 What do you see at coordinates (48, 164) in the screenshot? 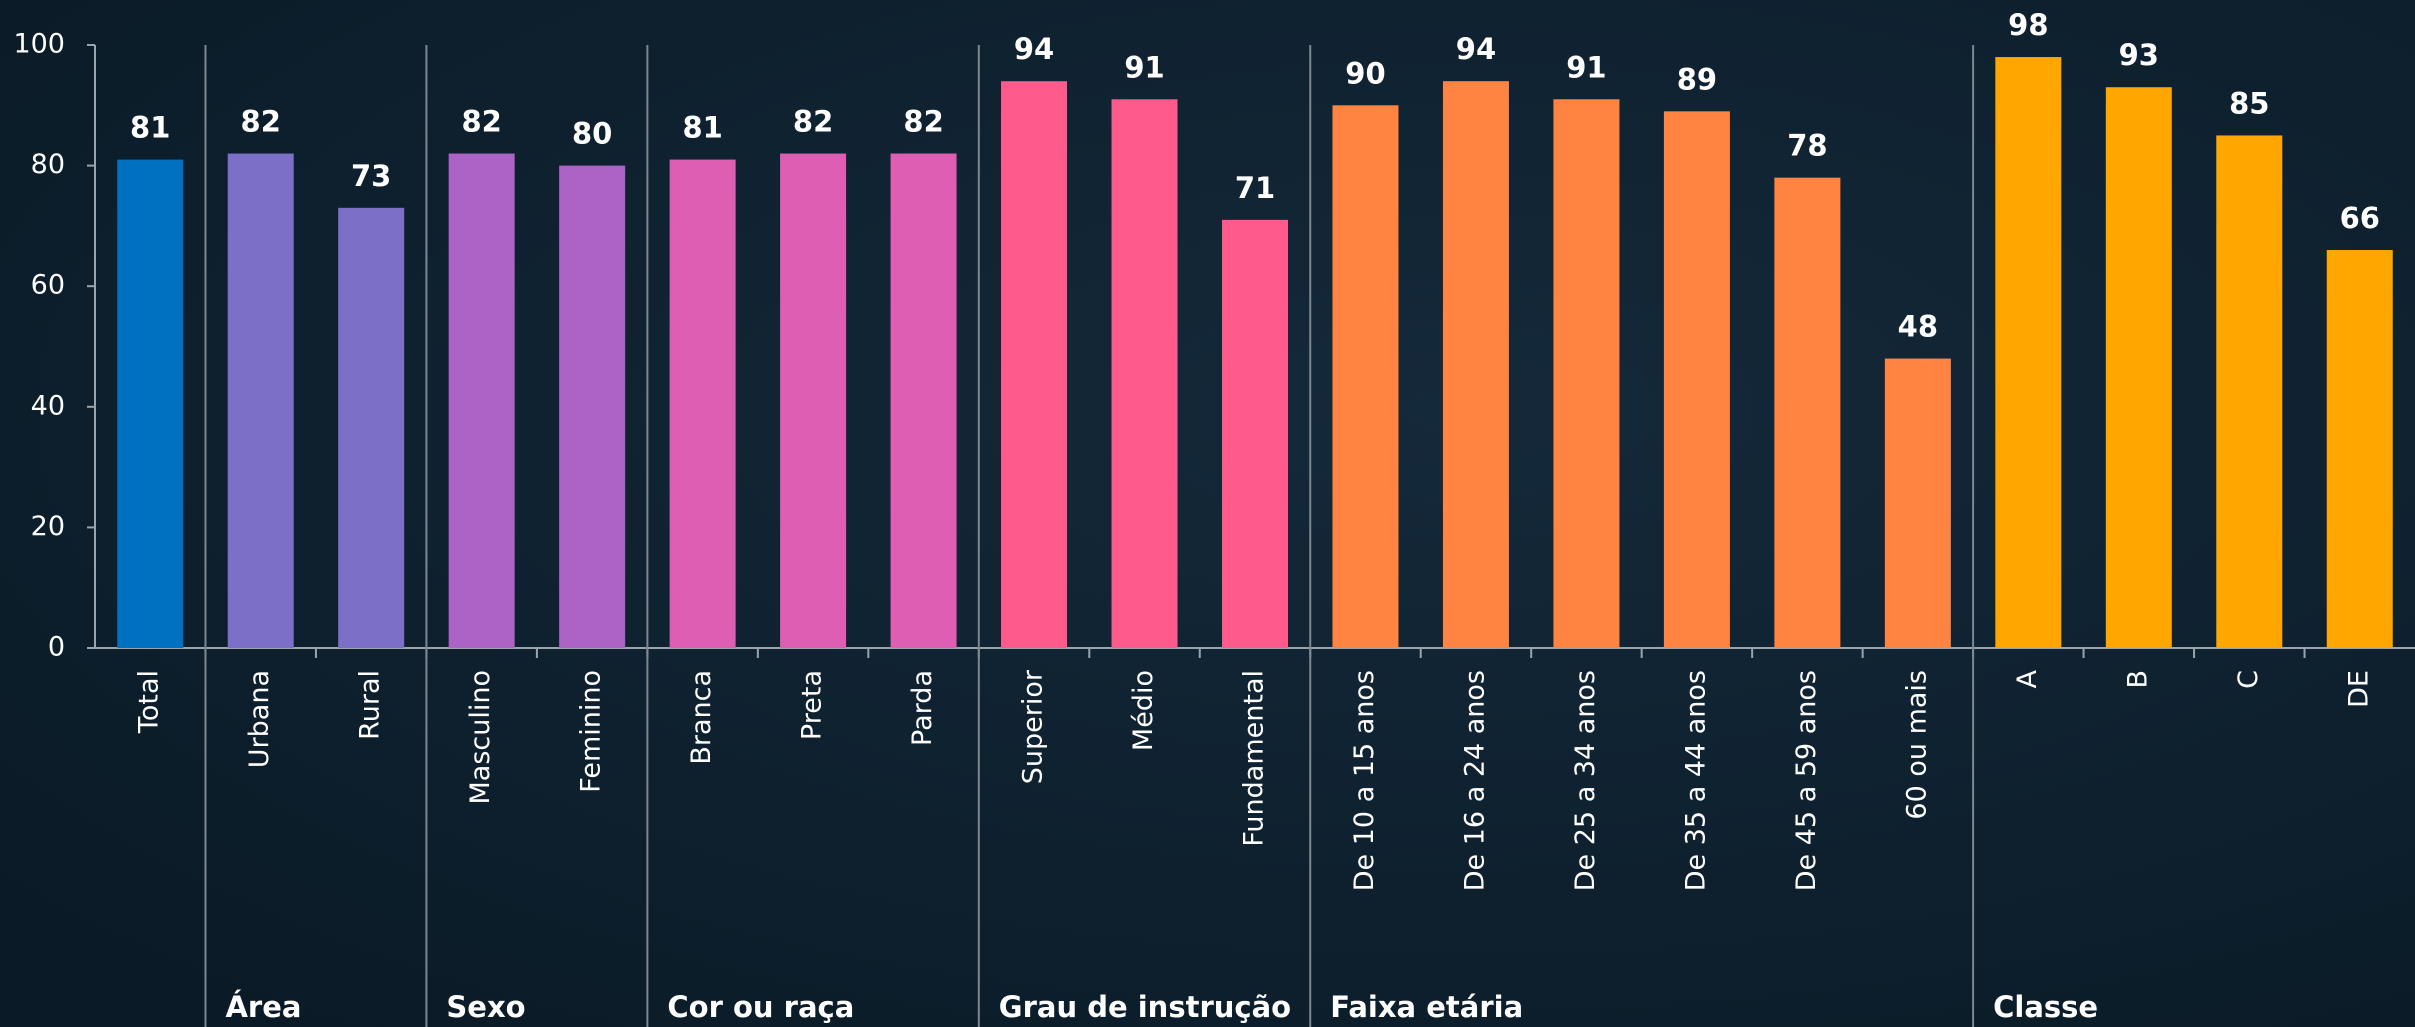
I see `y-tick-label: 80` at bounding box center [48, 164].